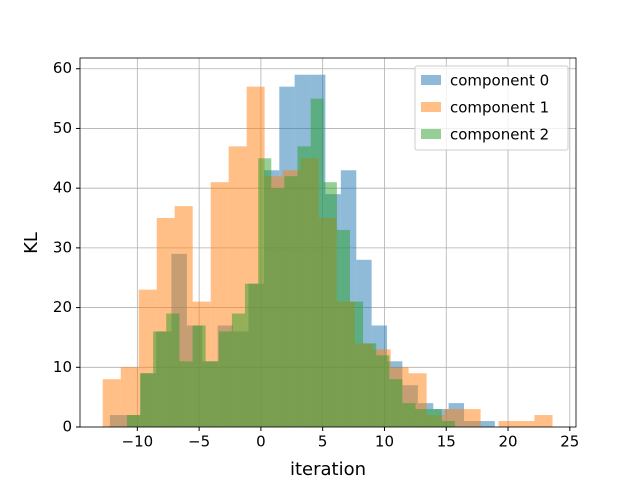 This screenshot has height=484, width=640. I want to click on y-tick-label: 10, so click(62, 367).